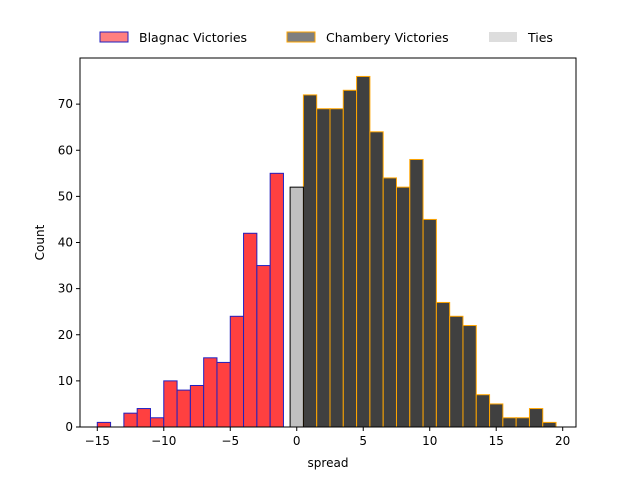  I want to click on ties-legend-label: Ties, so click(540, 37).